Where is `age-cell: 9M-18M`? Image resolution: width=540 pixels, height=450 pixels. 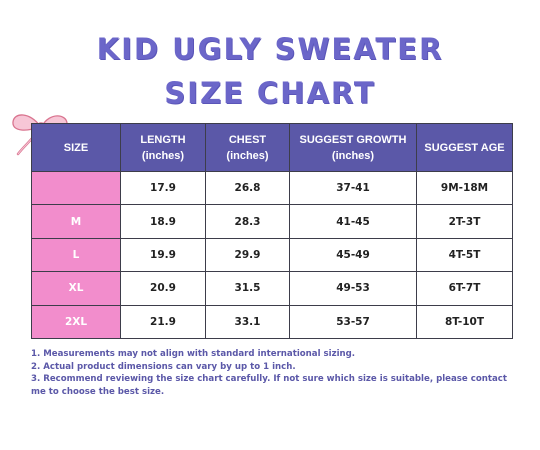
age-cell: 9M-18M is located at coordinates (464, 188).